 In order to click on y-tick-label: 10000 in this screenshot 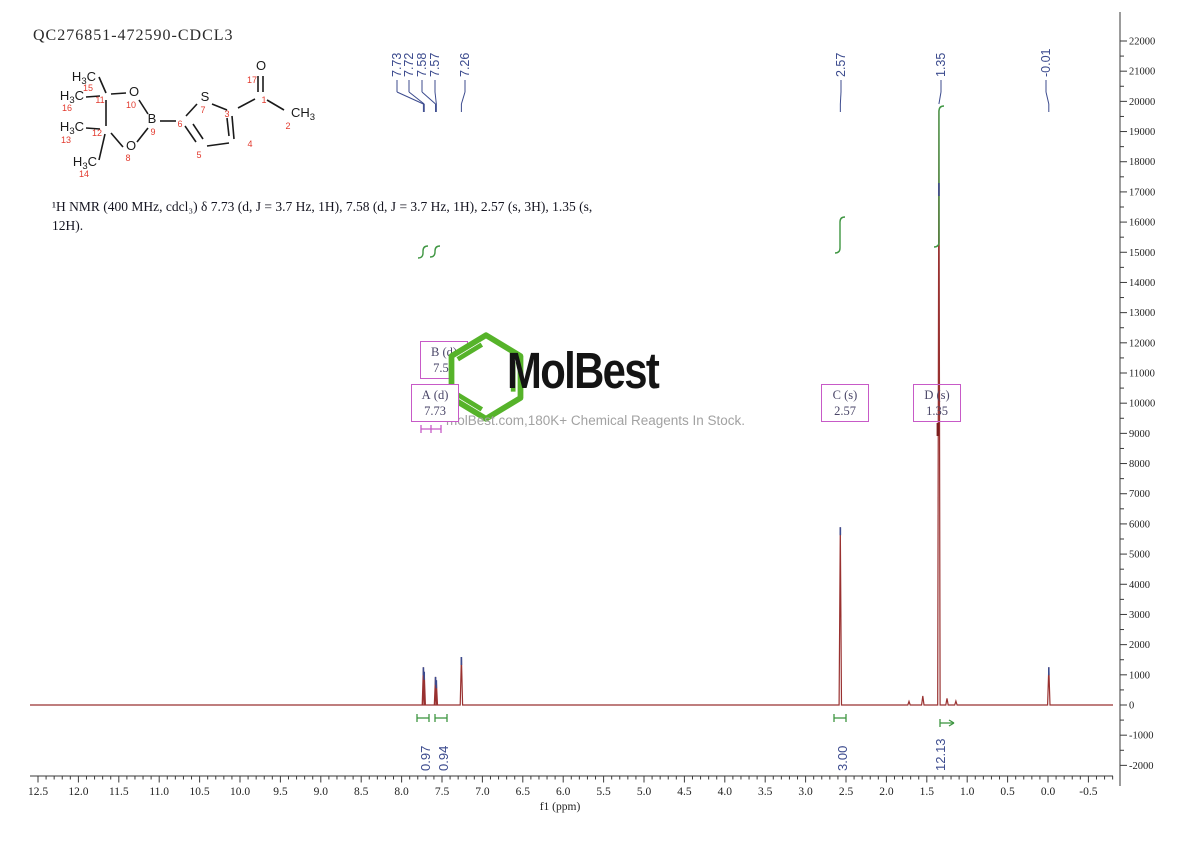, I will do `click(1142, 404)`.